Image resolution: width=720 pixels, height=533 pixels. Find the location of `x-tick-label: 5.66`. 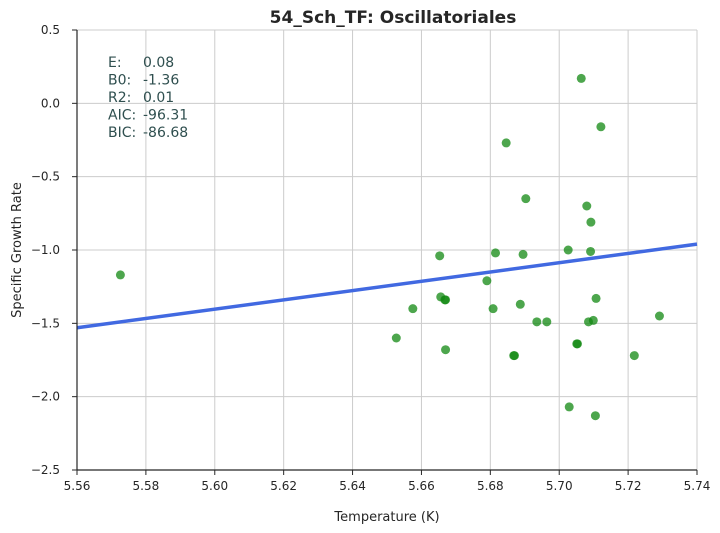

x-tick-label: 5.66 is located at coordinates (421, 486).